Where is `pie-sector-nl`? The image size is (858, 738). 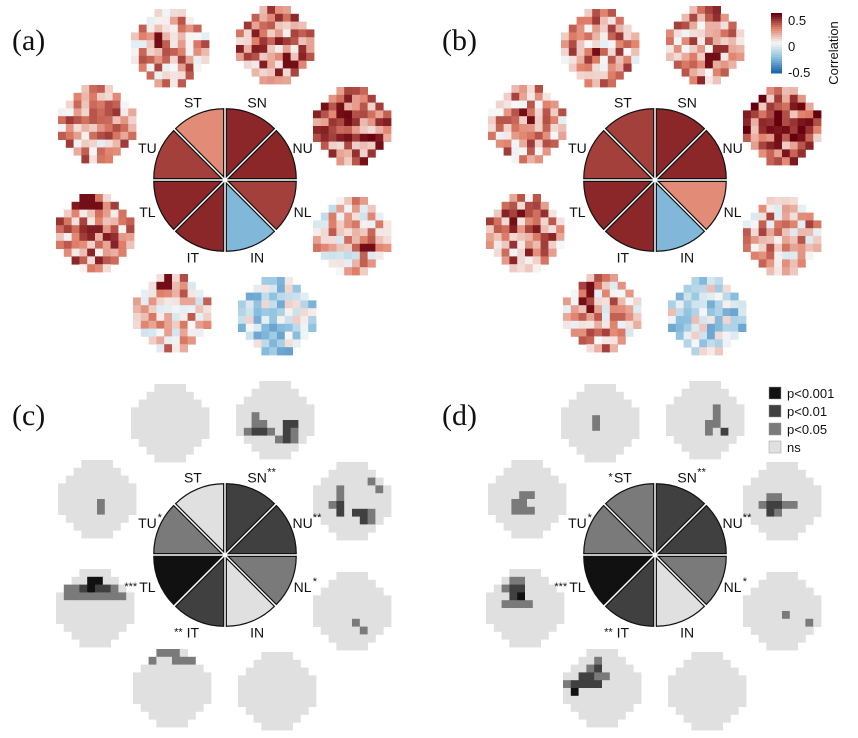
pie-sector-nl is located at coordinates (261, 205).